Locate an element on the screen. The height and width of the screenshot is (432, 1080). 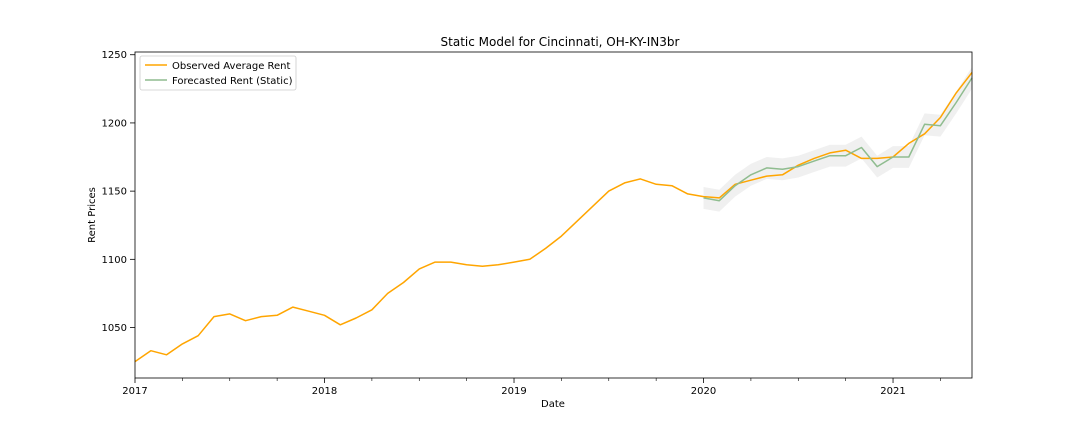
legend-frame is located at coordinates (218, 73).